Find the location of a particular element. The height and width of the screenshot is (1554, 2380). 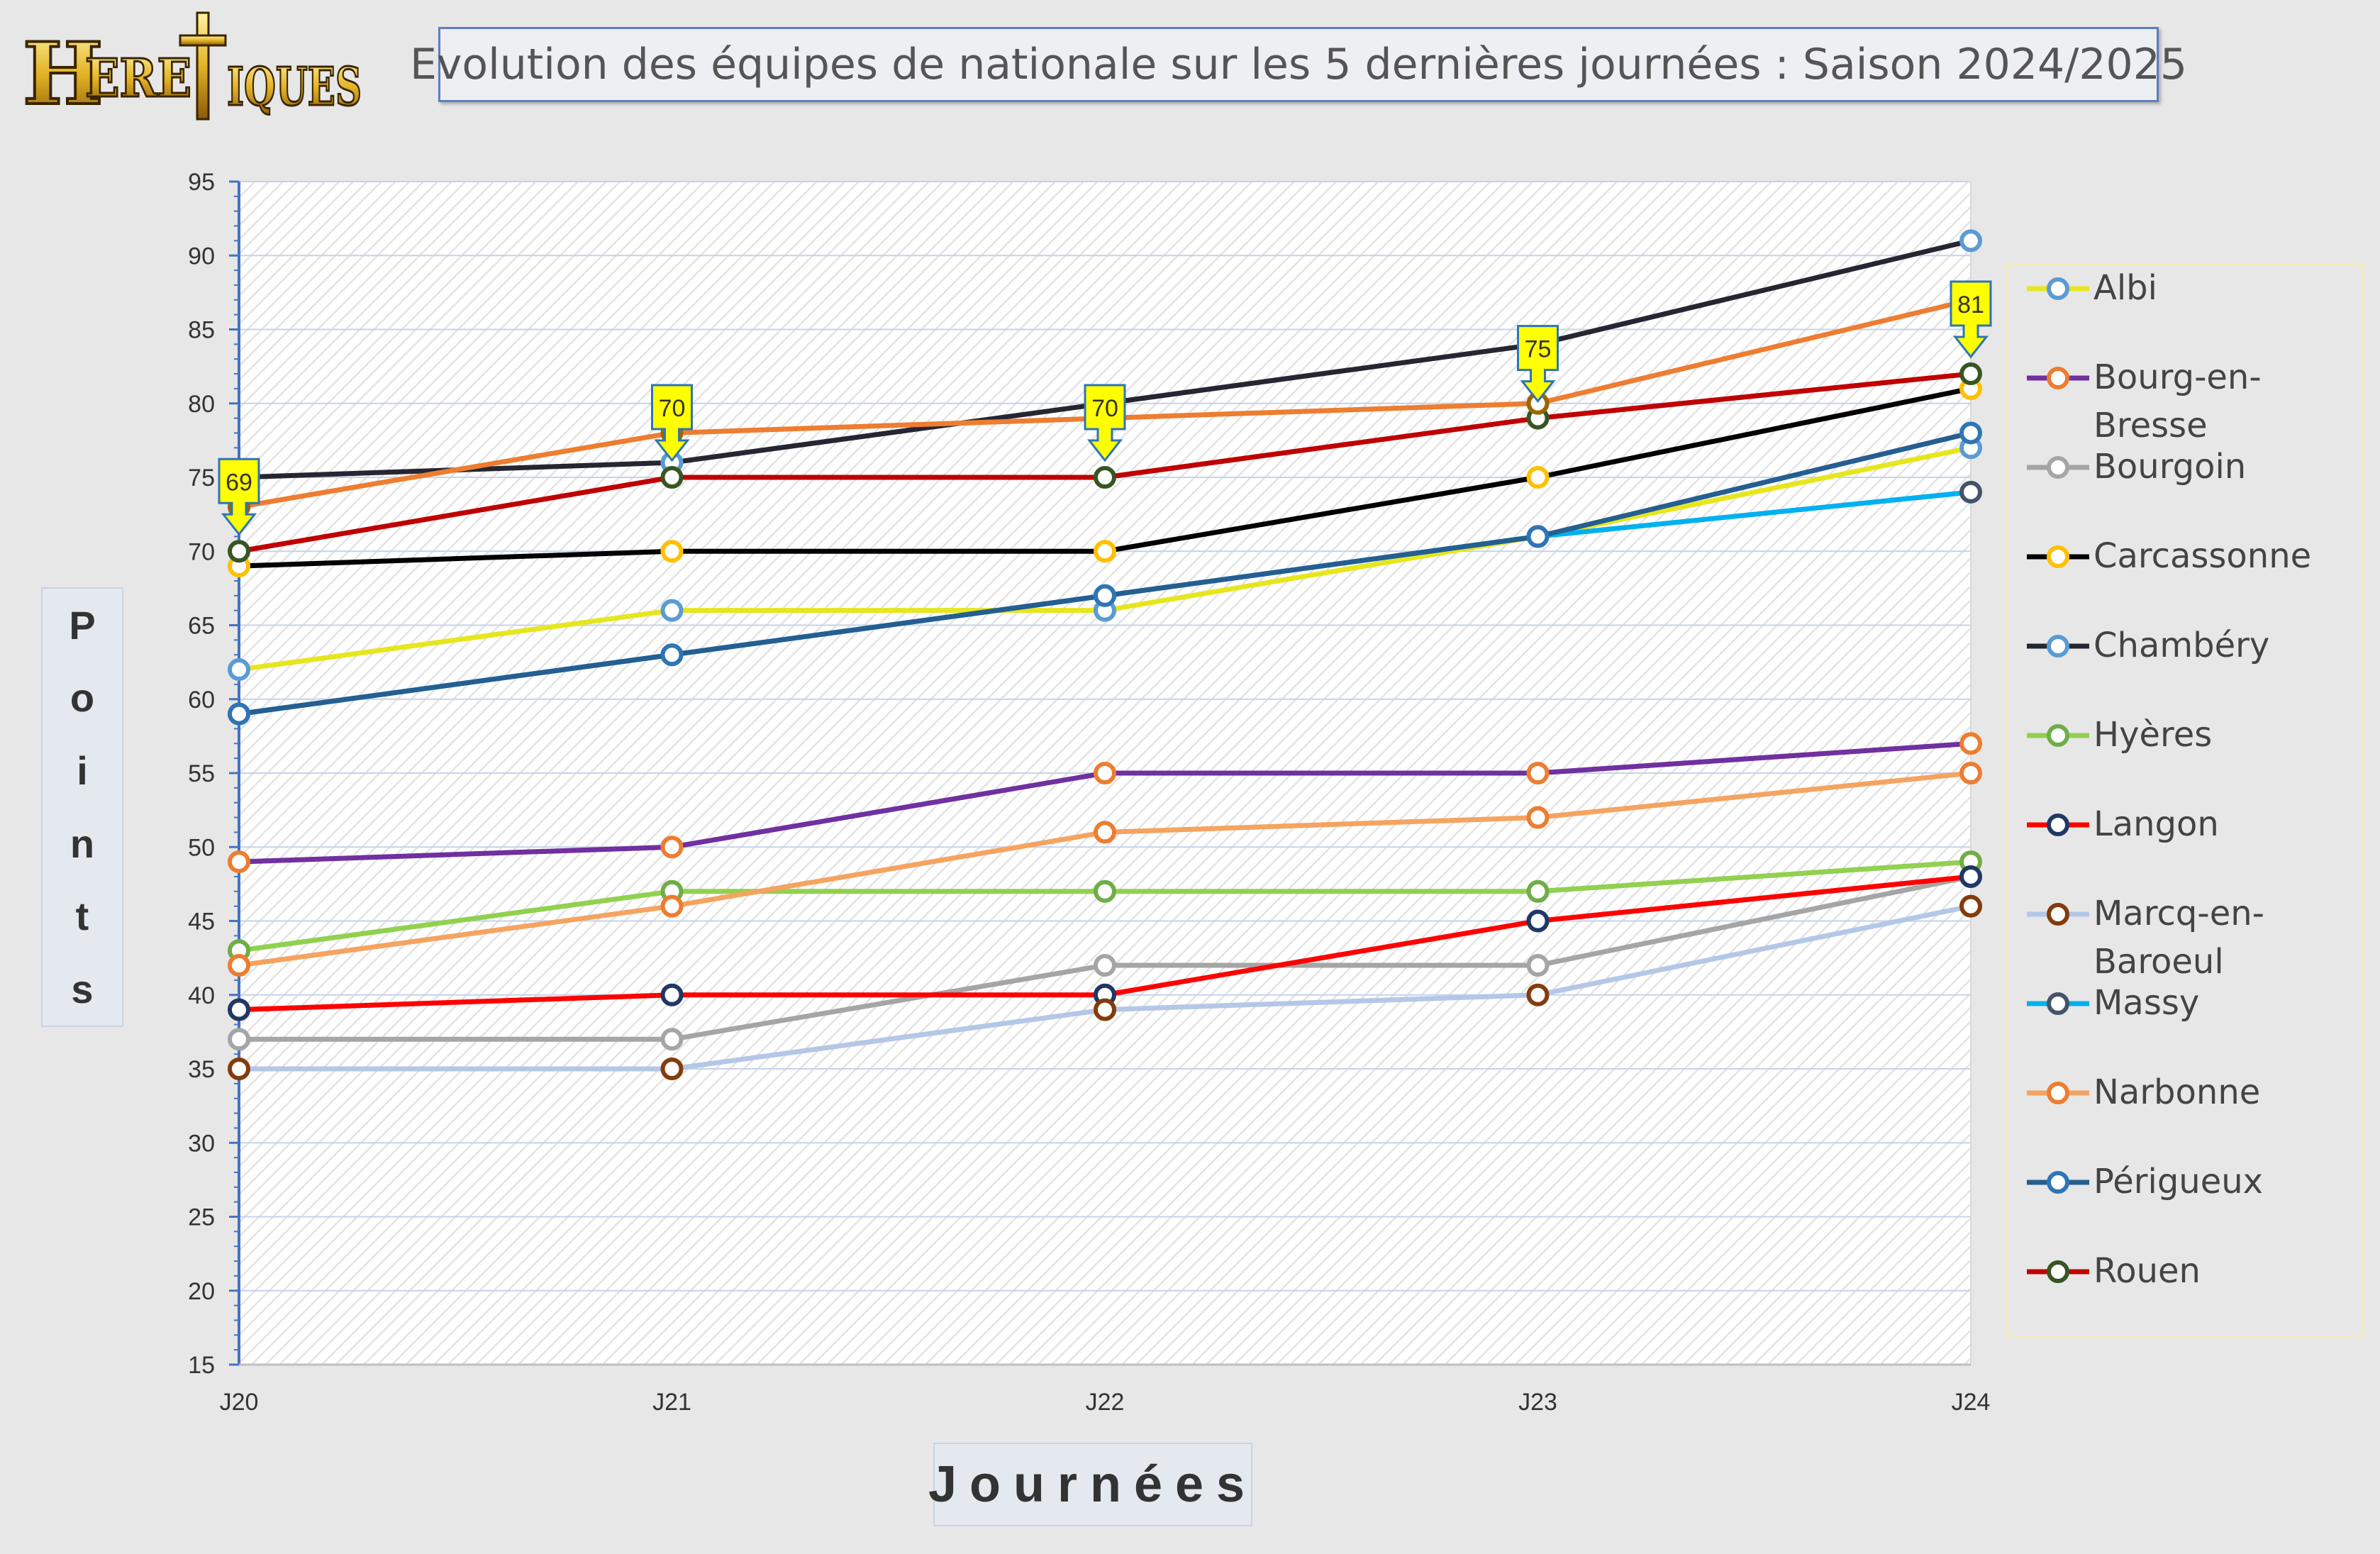

legend-label: Langon is located at coordinates (2156, 824).